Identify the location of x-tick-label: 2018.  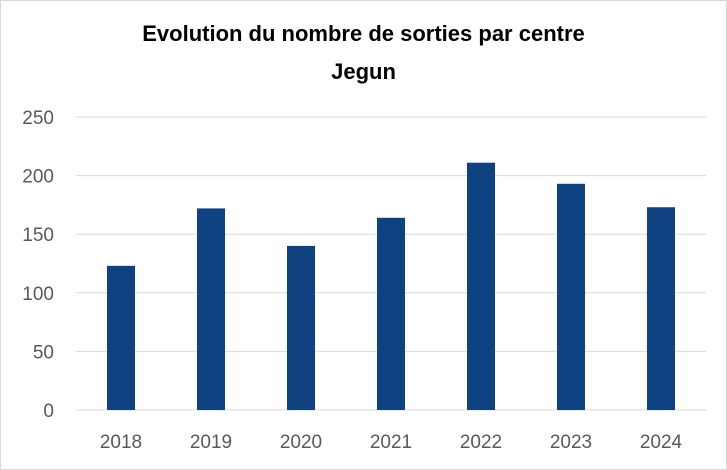
(121, 442).